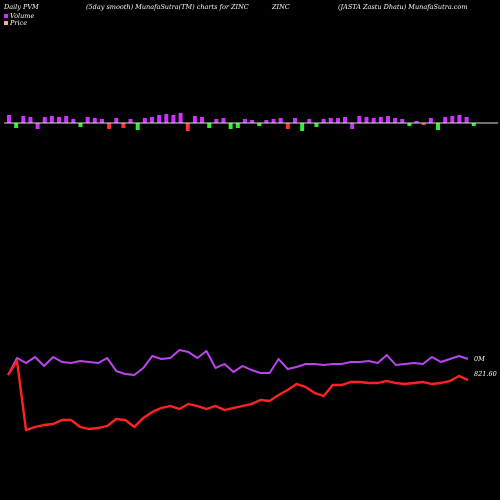  Describe the element at coordinates (485, 374) in the screenshot. I see `price-end-label: 821.60` at that location.